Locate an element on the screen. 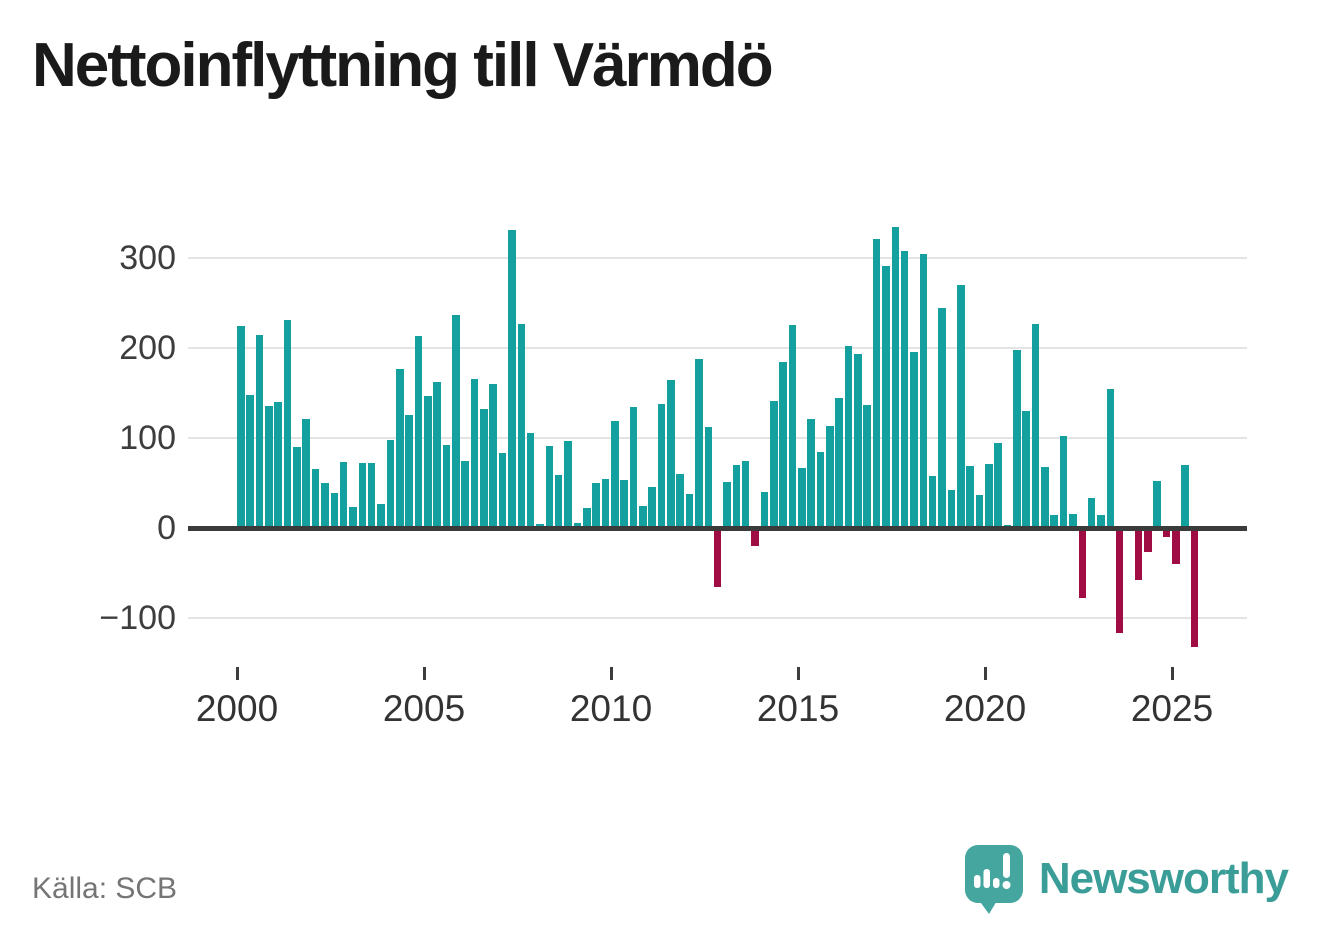 This screenshot has height=939, width=1322. zero-axis-line is located at coordinates (717, 528).